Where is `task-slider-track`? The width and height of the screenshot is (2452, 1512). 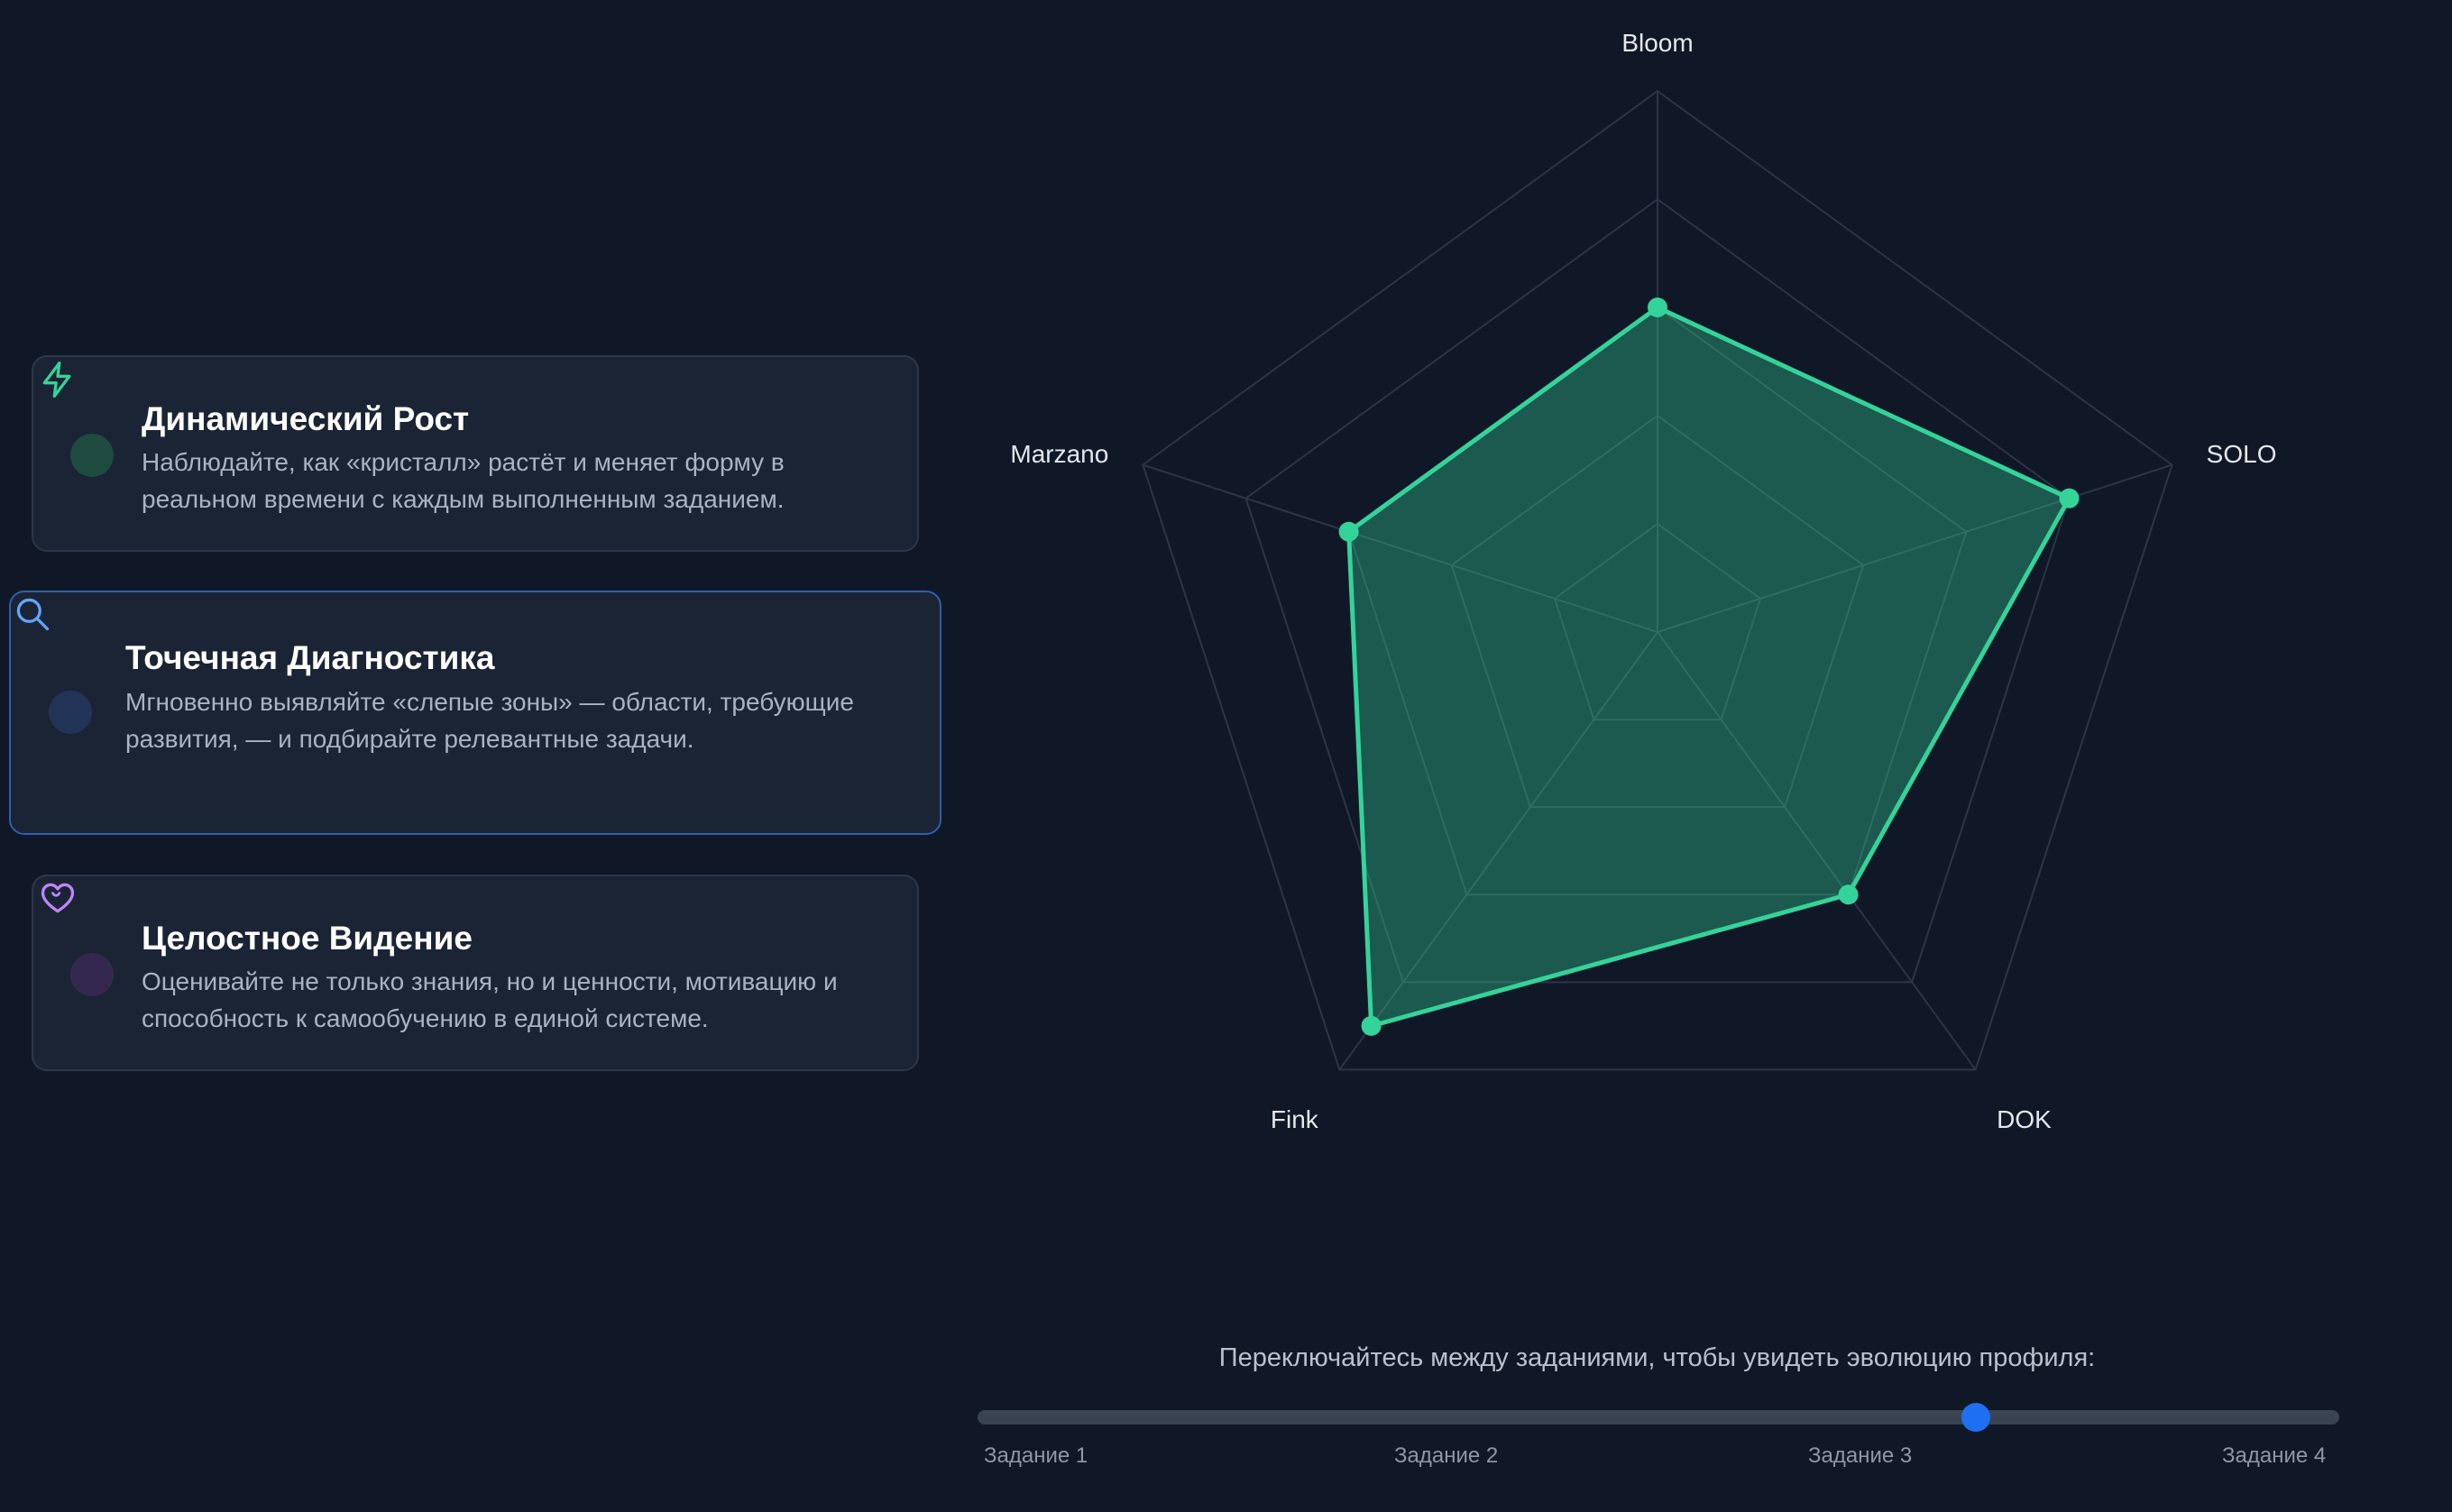 task-slider-track is located at coordinates (1659, 1417).